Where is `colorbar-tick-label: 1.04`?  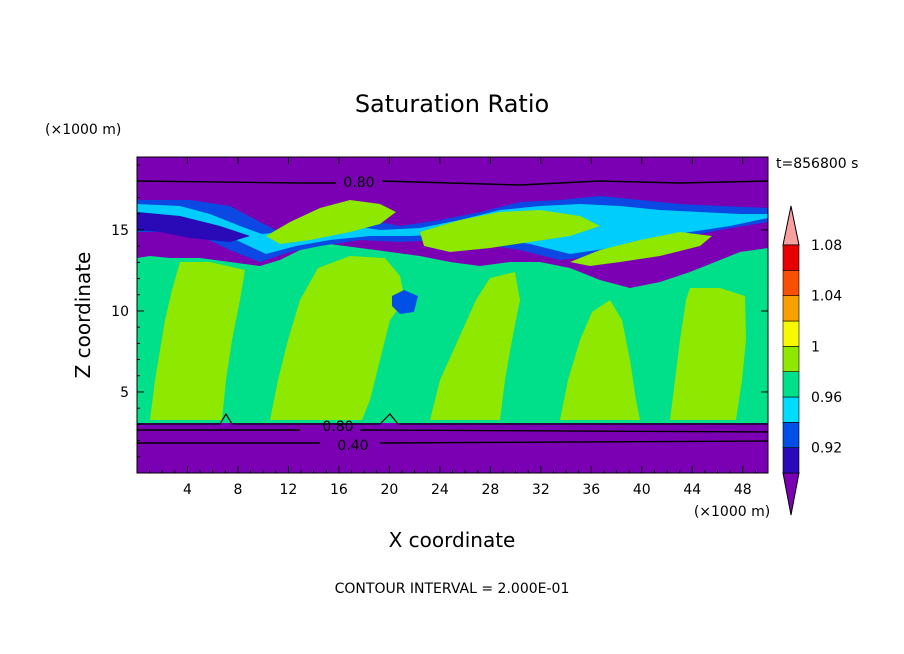 colorbar-tick-label: 1.04 is located at coordinates (826, 297).